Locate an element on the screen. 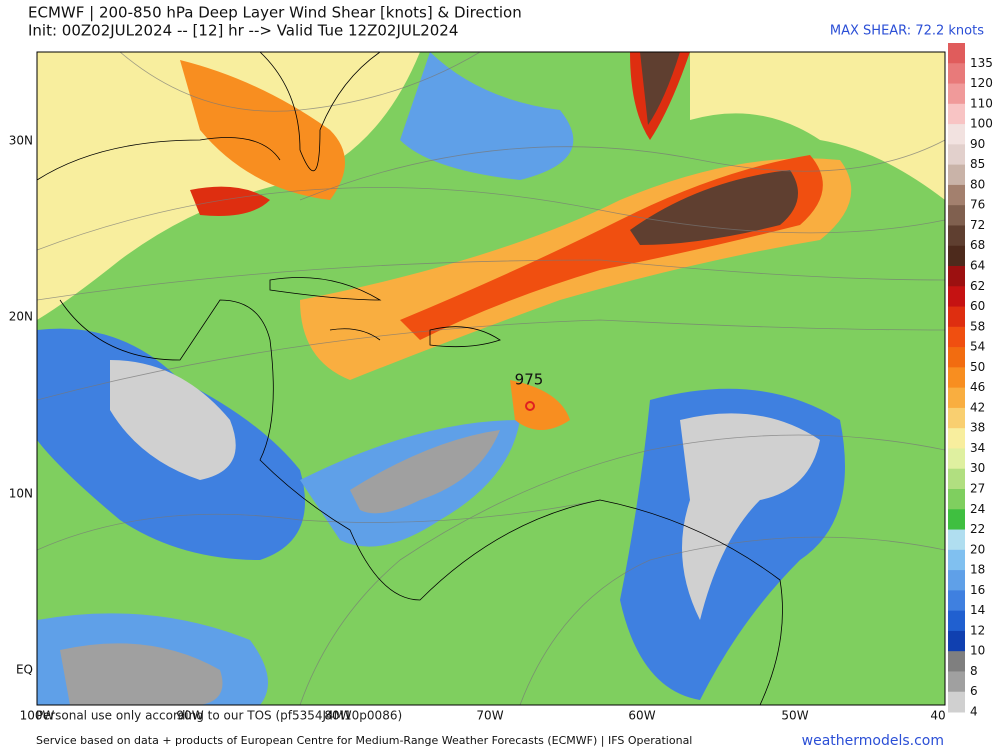 Image resolution: width=1000 pixels, height=750 pixels. colorbar-label: 90 is located at coordinates (977, 144).